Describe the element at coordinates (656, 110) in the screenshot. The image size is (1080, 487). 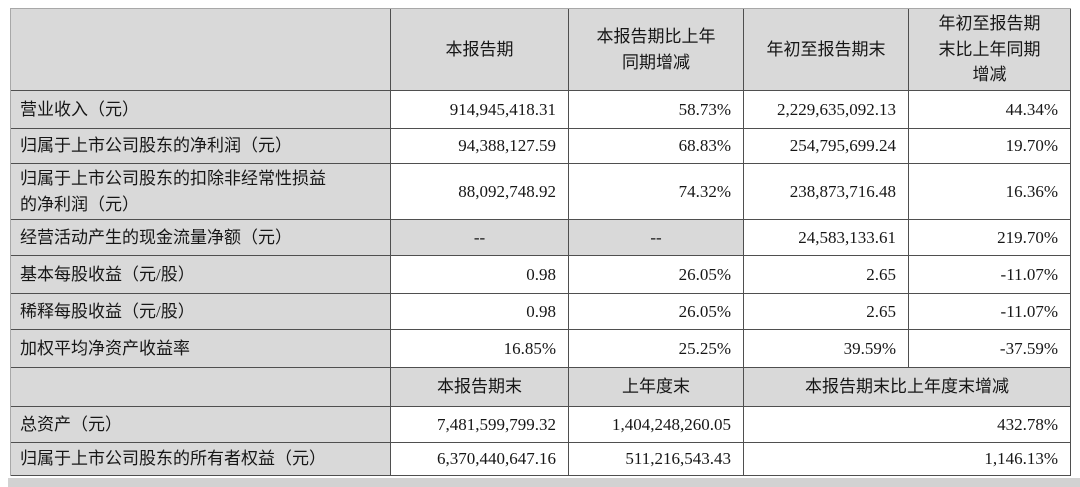
I see `value-cell: 58.73%` at that location.